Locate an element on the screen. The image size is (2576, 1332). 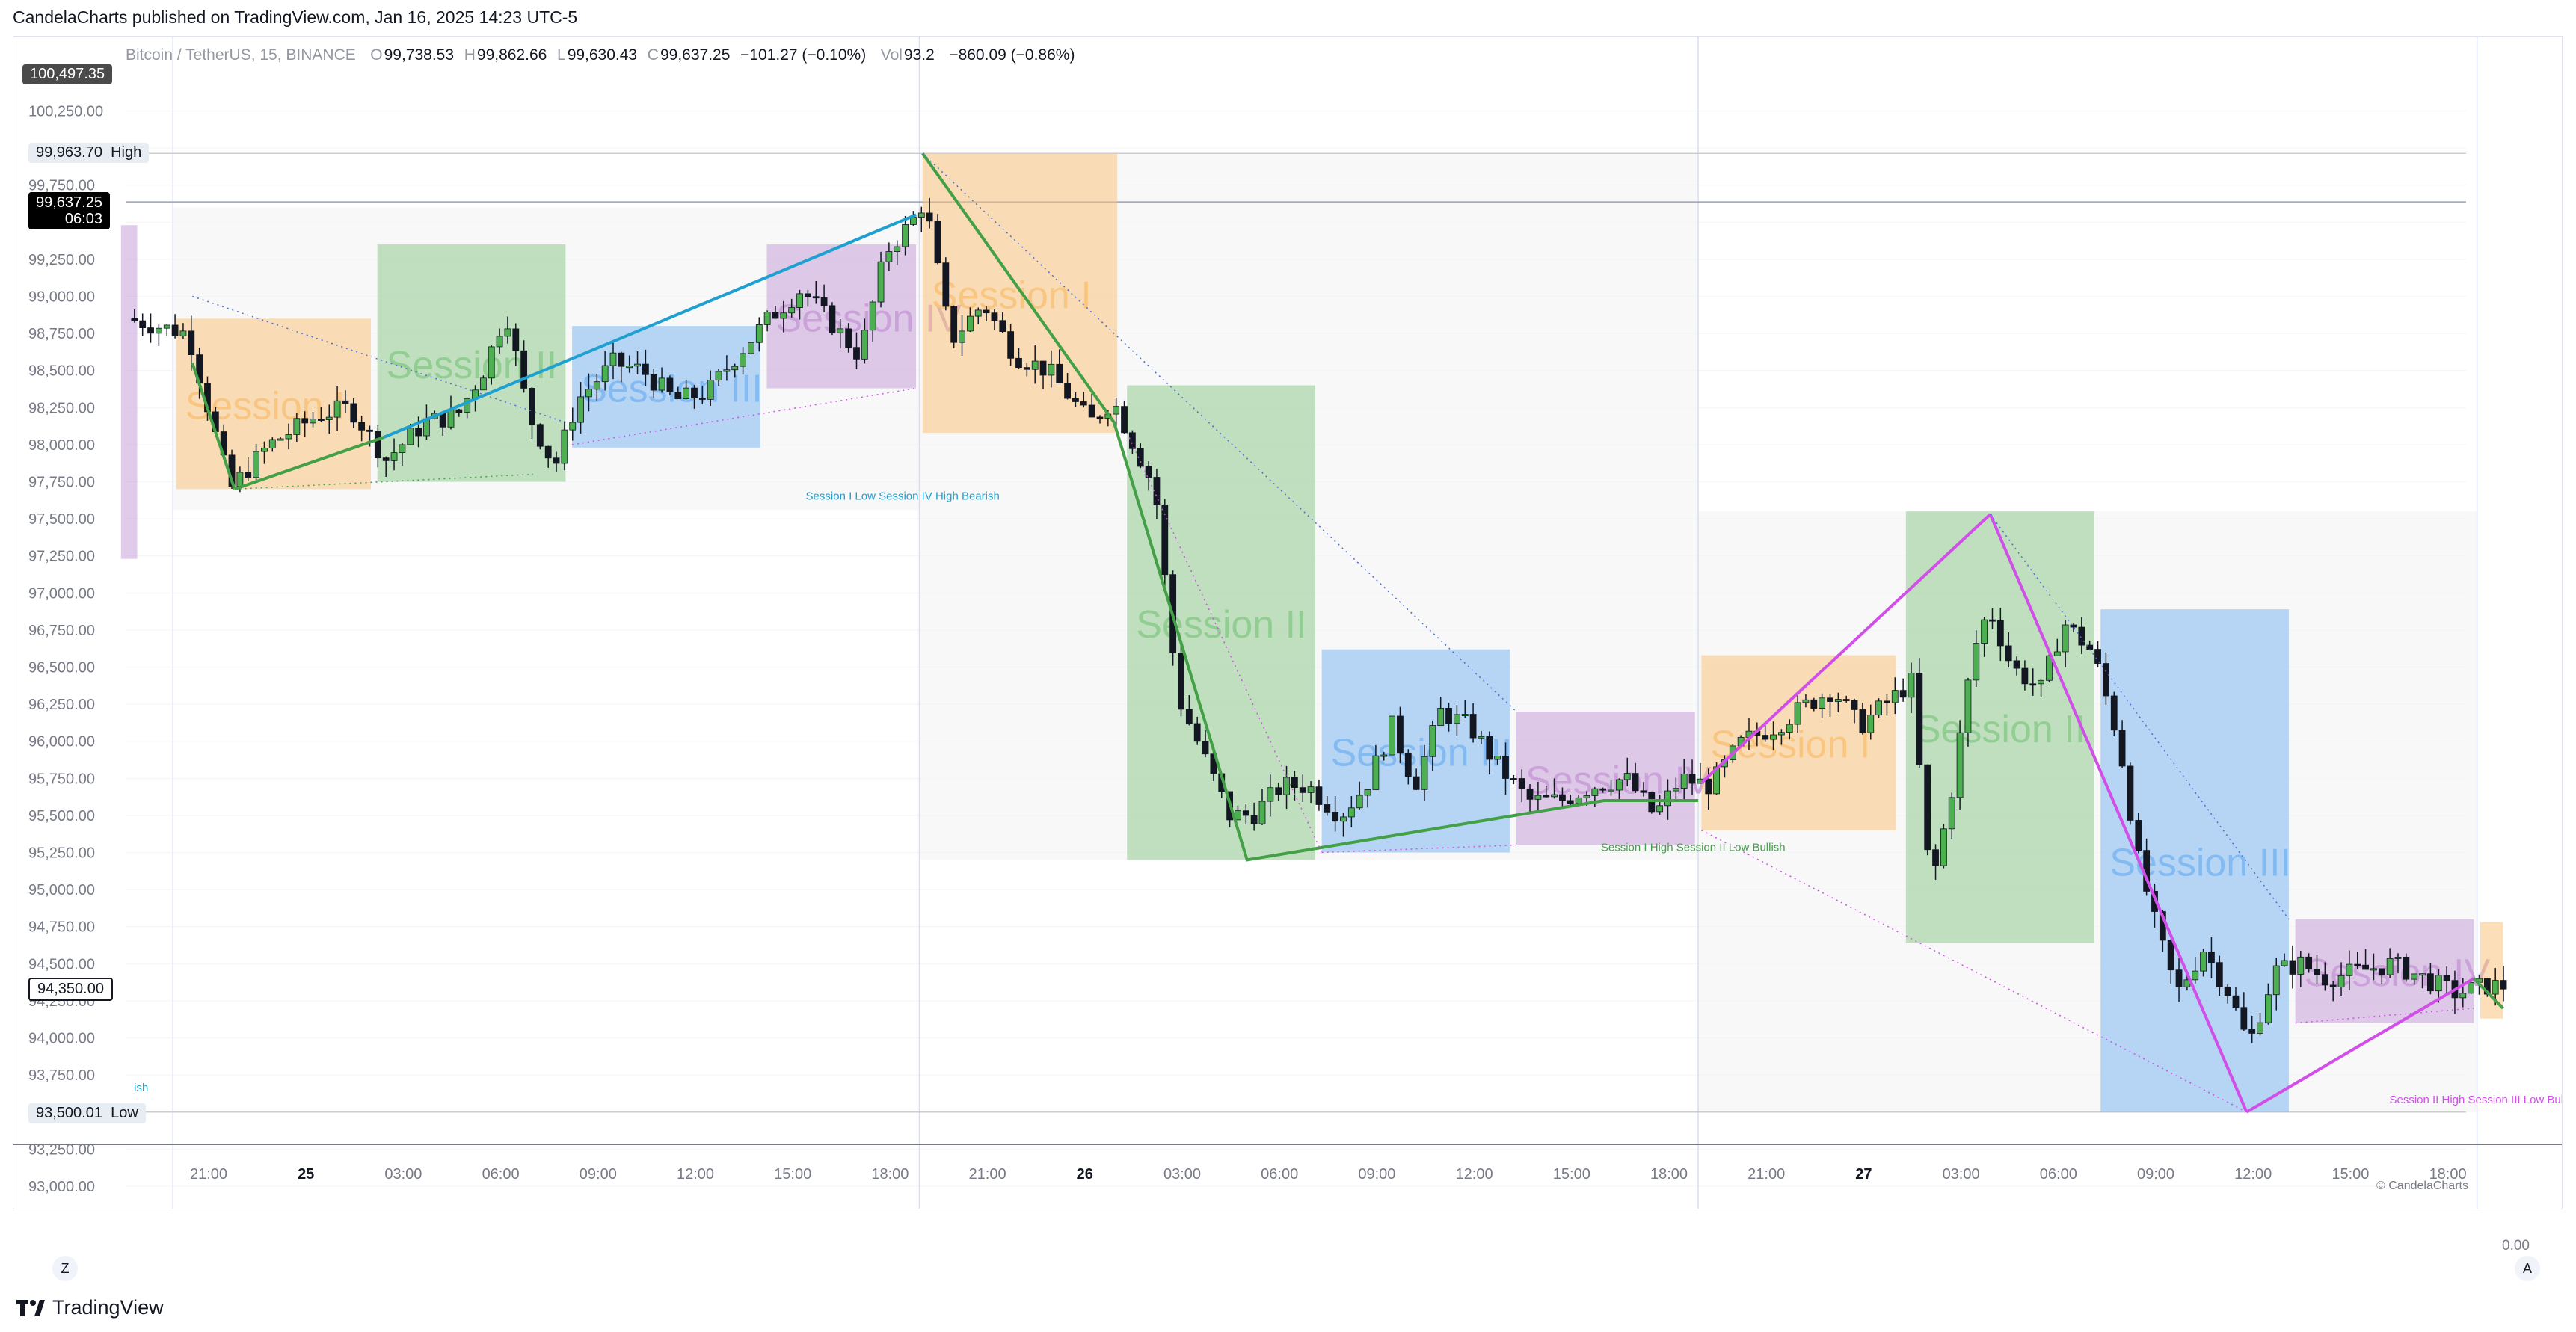
reference-price-tag: 94,350.00 is located at coordinates (70, 990).